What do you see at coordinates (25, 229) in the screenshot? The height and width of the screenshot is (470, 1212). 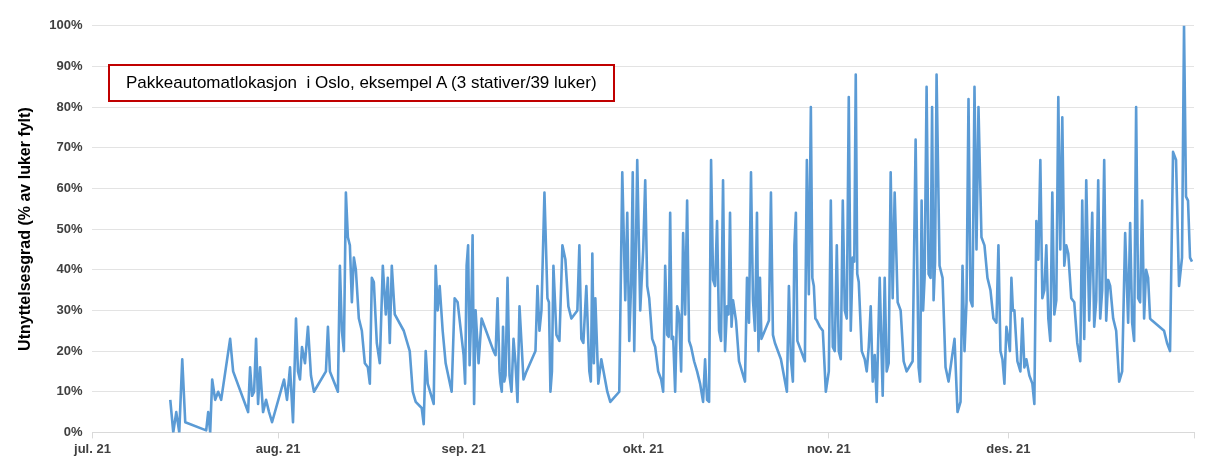 I see `y-axis-title: Utnyttelsesgrad (% av luker fylt)` at bounding box center [25, 229].